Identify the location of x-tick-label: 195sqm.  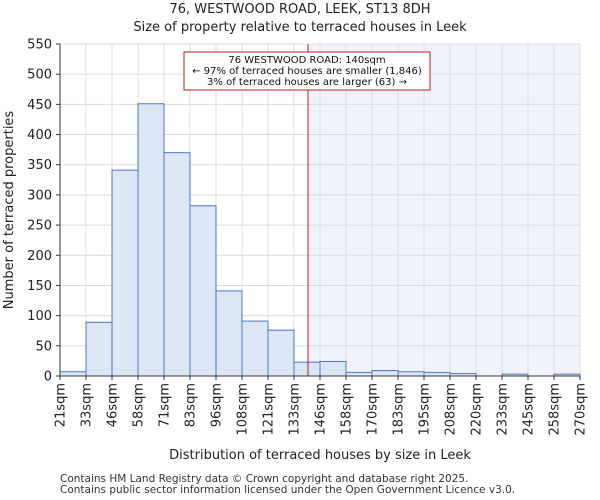
(425, 409).